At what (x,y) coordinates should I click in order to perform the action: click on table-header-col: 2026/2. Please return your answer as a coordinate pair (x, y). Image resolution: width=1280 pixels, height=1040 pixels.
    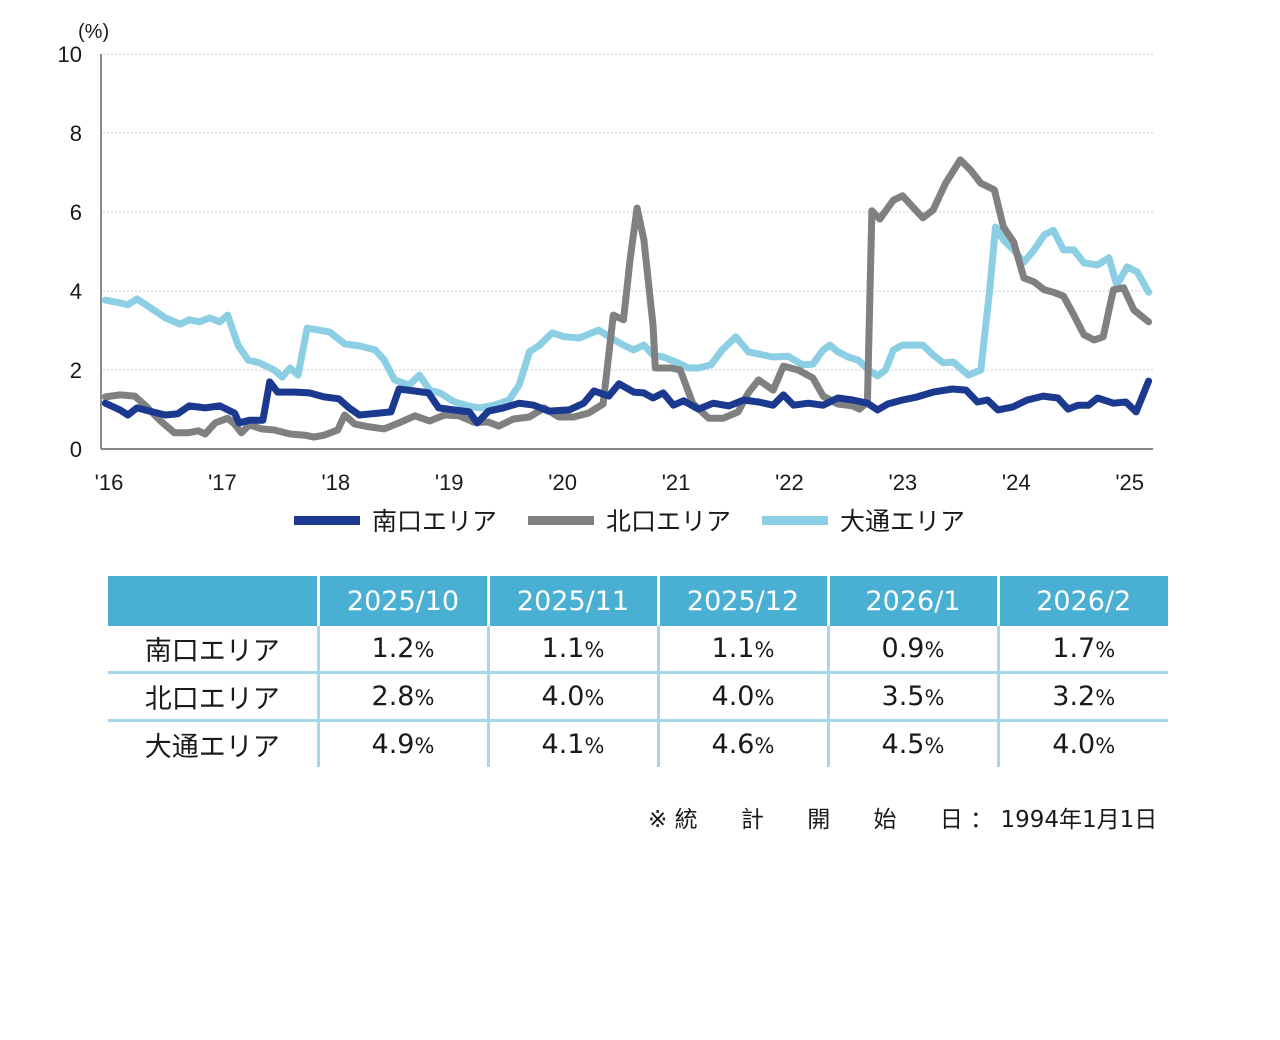
    Looking at the image, I should click on (1082, 601).